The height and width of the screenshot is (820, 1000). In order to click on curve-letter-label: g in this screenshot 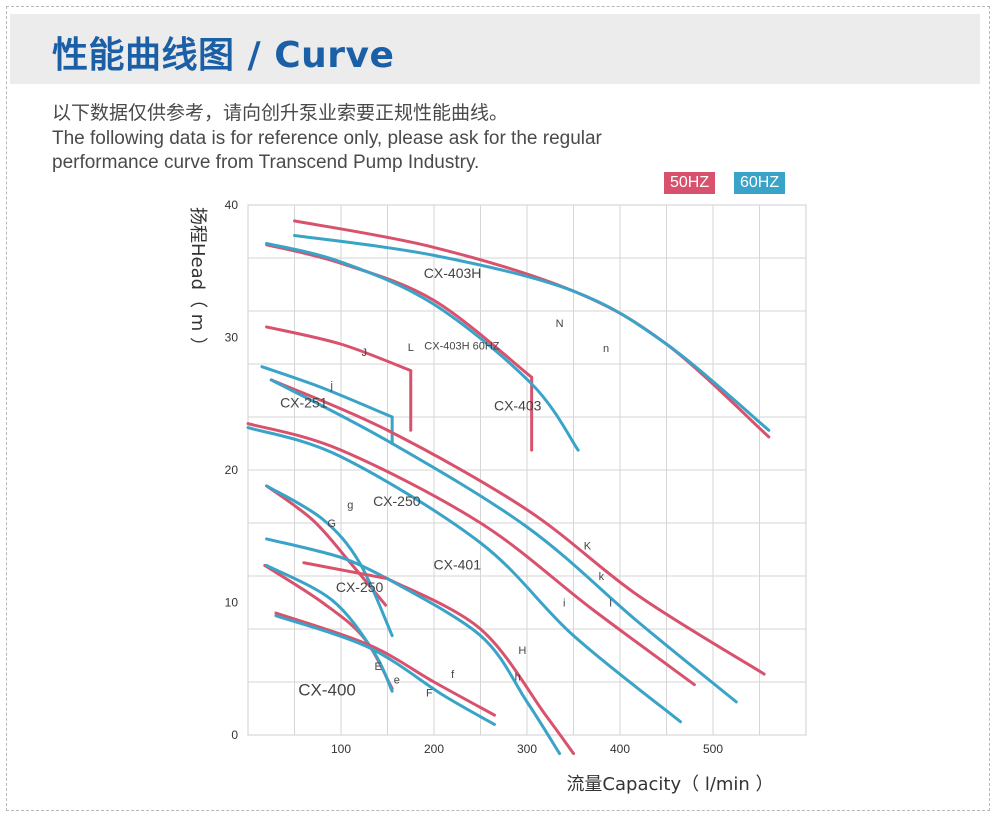, I will do `click(350, 505)`.